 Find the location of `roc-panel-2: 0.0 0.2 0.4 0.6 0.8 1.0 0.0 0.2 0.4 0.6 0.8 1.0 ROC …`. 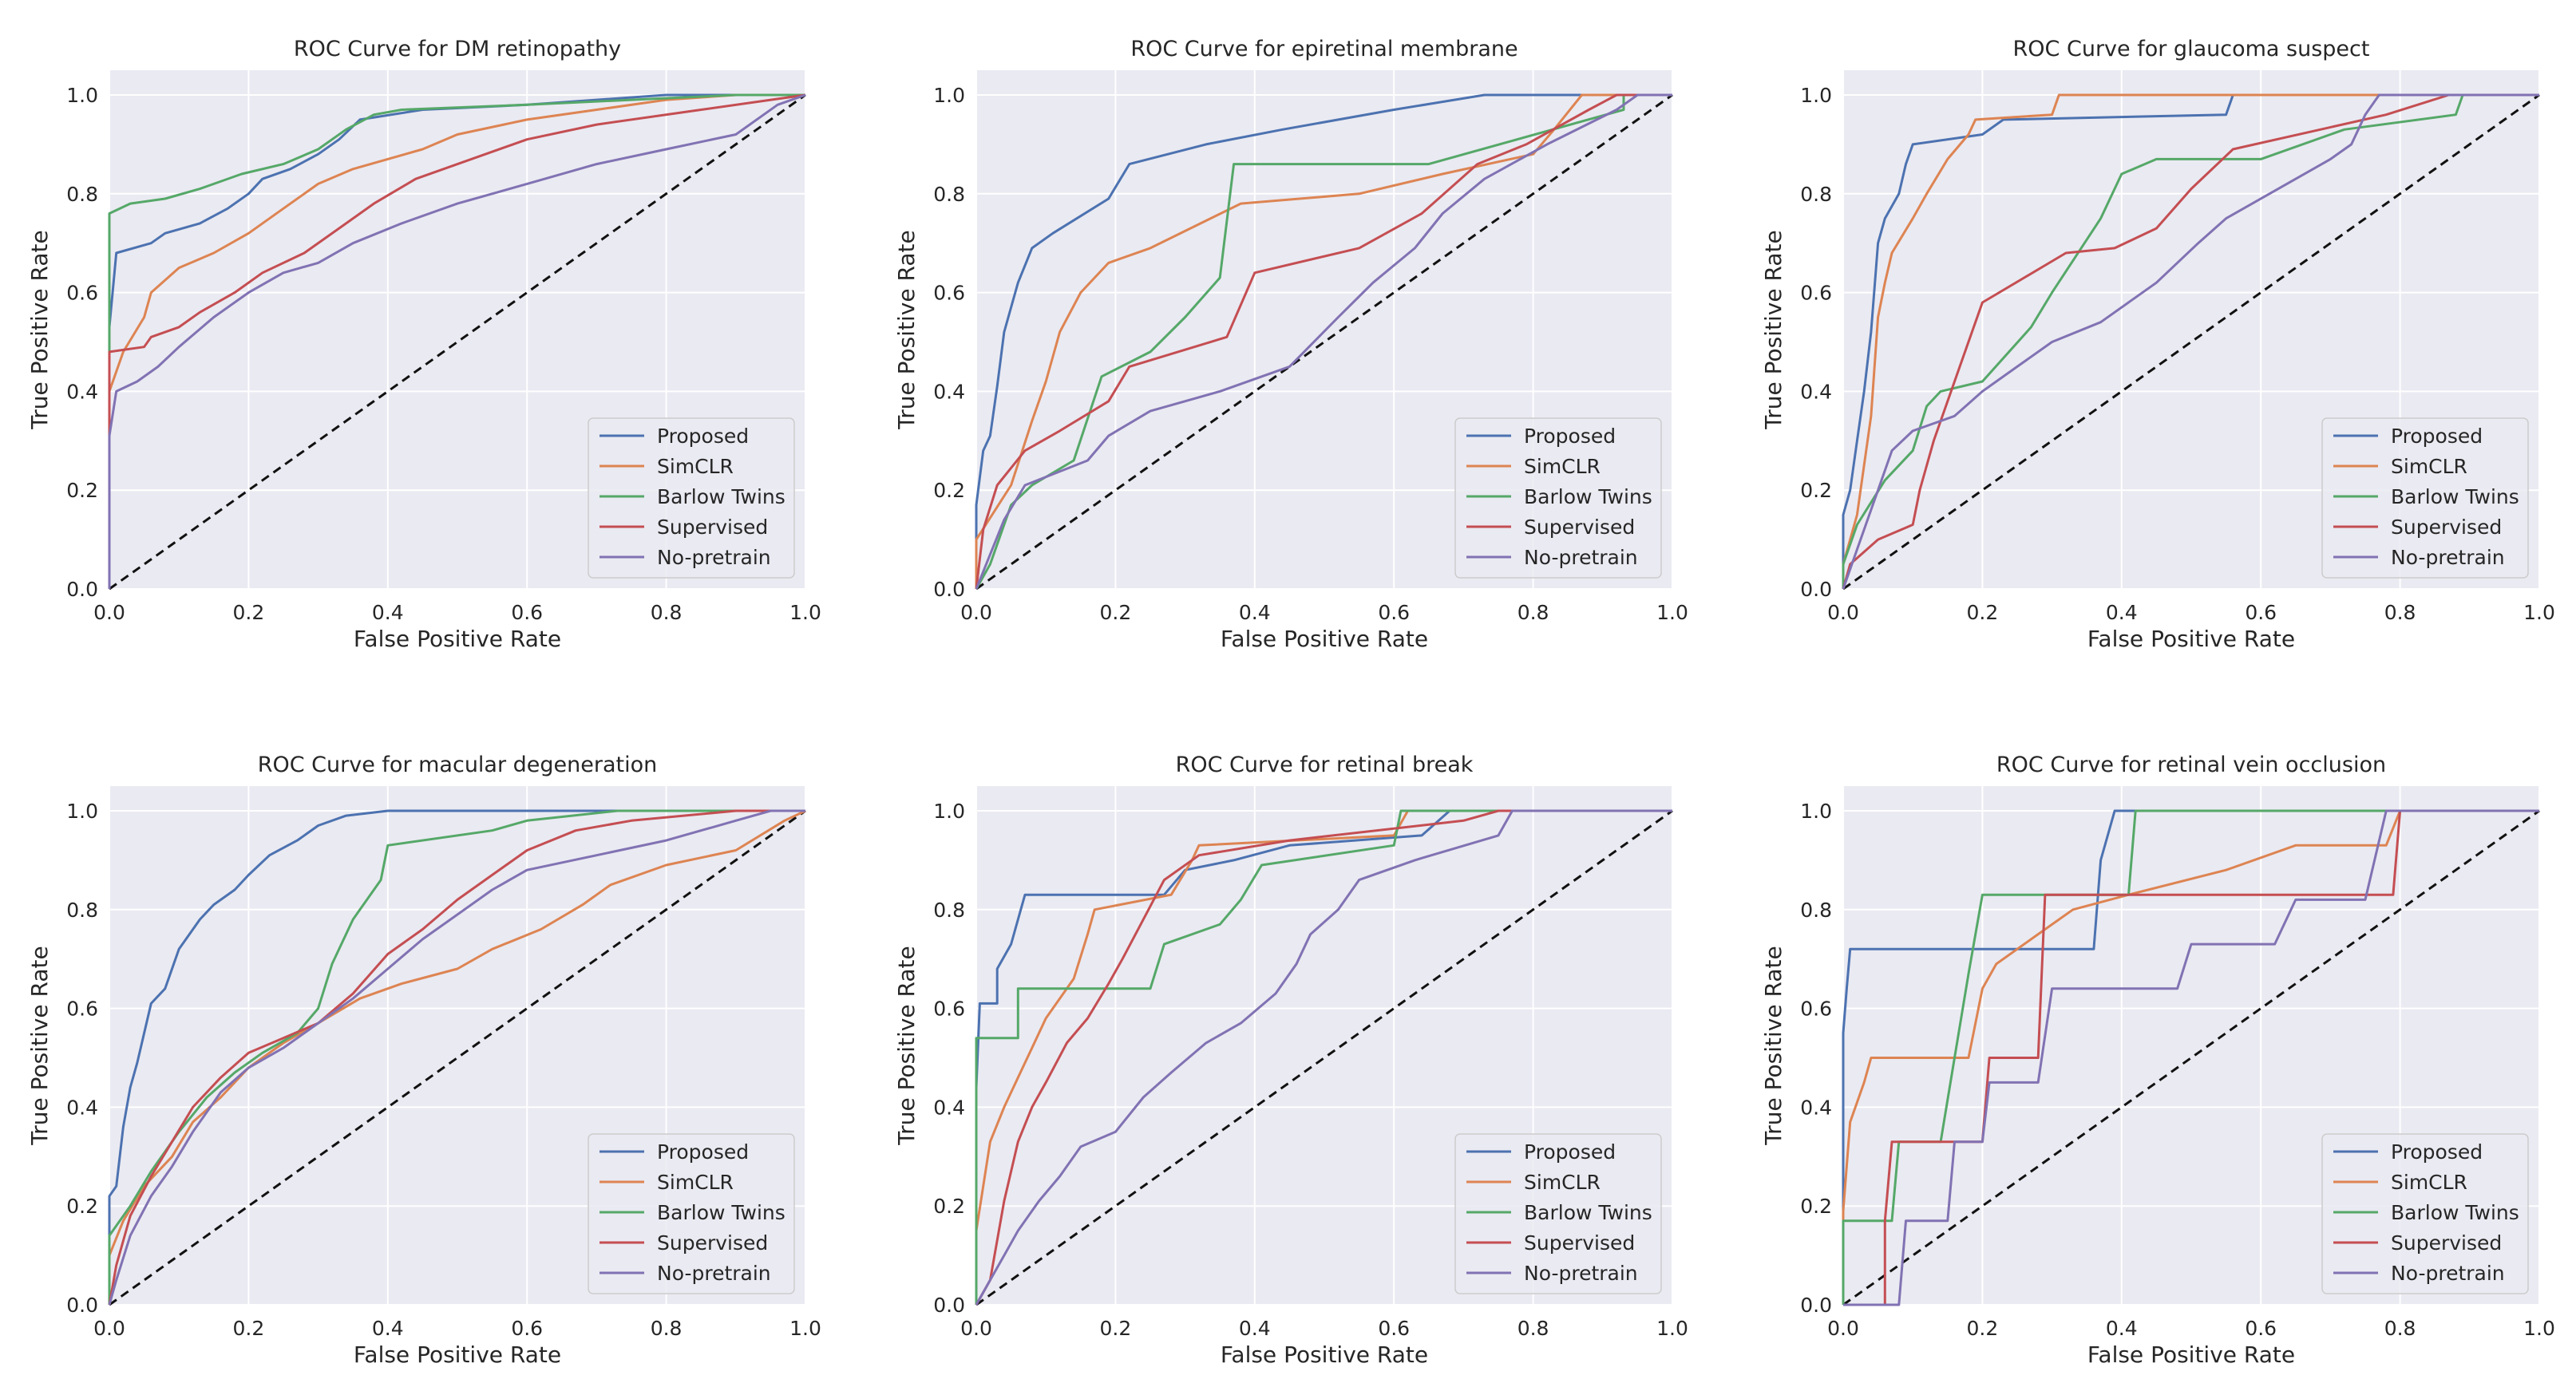

roc-panel-2: 0.0 0.2 0.4 0.6 0.8 1.0 0.0 0.2 0.4 0.6 0.8 1.0 ROC … is located at coordinates (1291, 344).